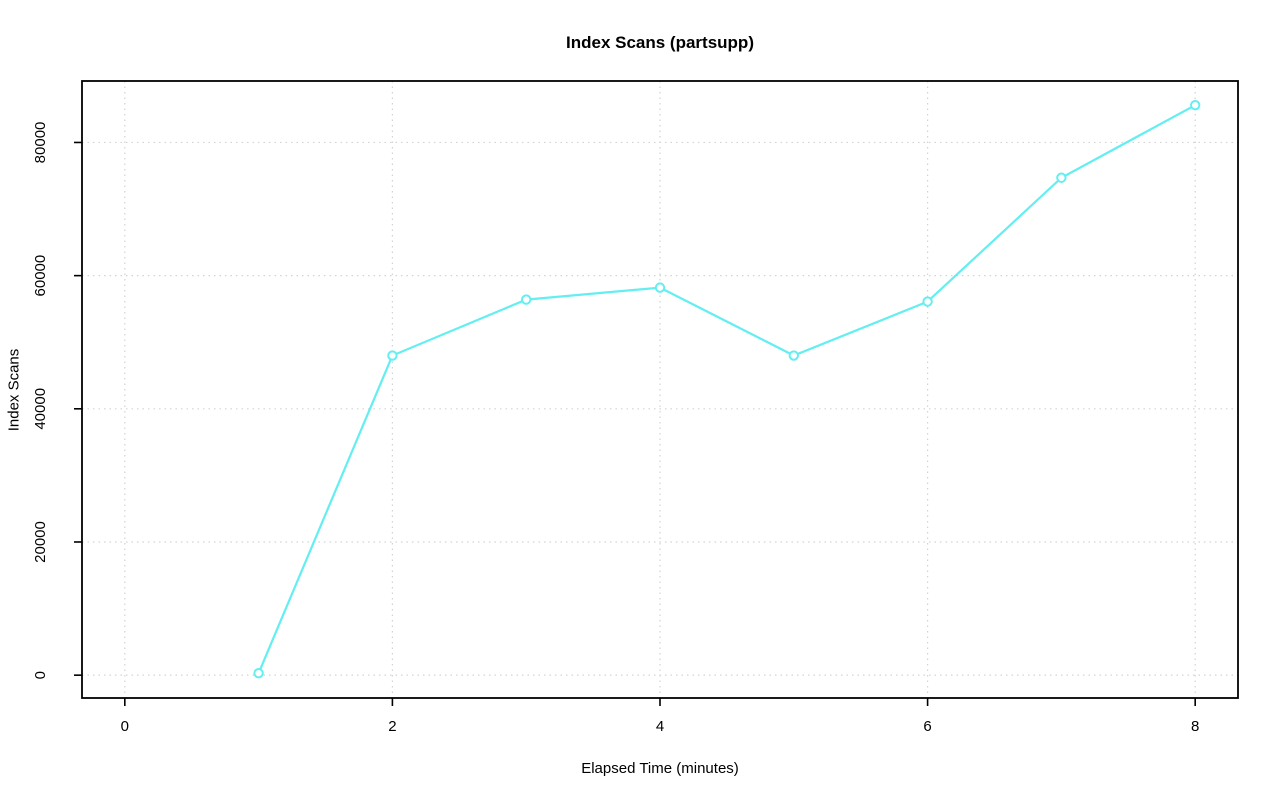 This screenshot has width=1280, height=801. What do you see at coordinates (392, 726) in the screenshot?
I see `x-tick-label: 2` at bounding box center [392, 726].